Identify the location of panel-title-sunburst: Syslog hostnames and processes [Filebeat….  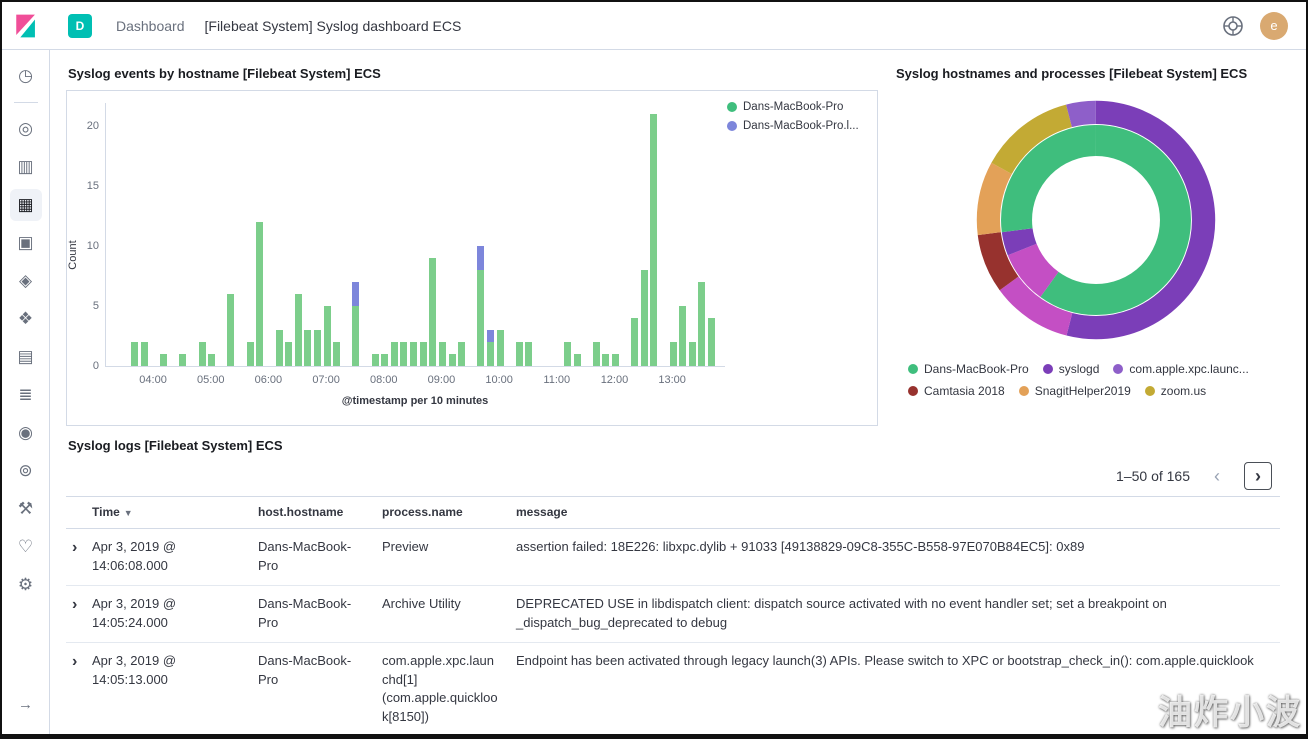
(1072, 73).